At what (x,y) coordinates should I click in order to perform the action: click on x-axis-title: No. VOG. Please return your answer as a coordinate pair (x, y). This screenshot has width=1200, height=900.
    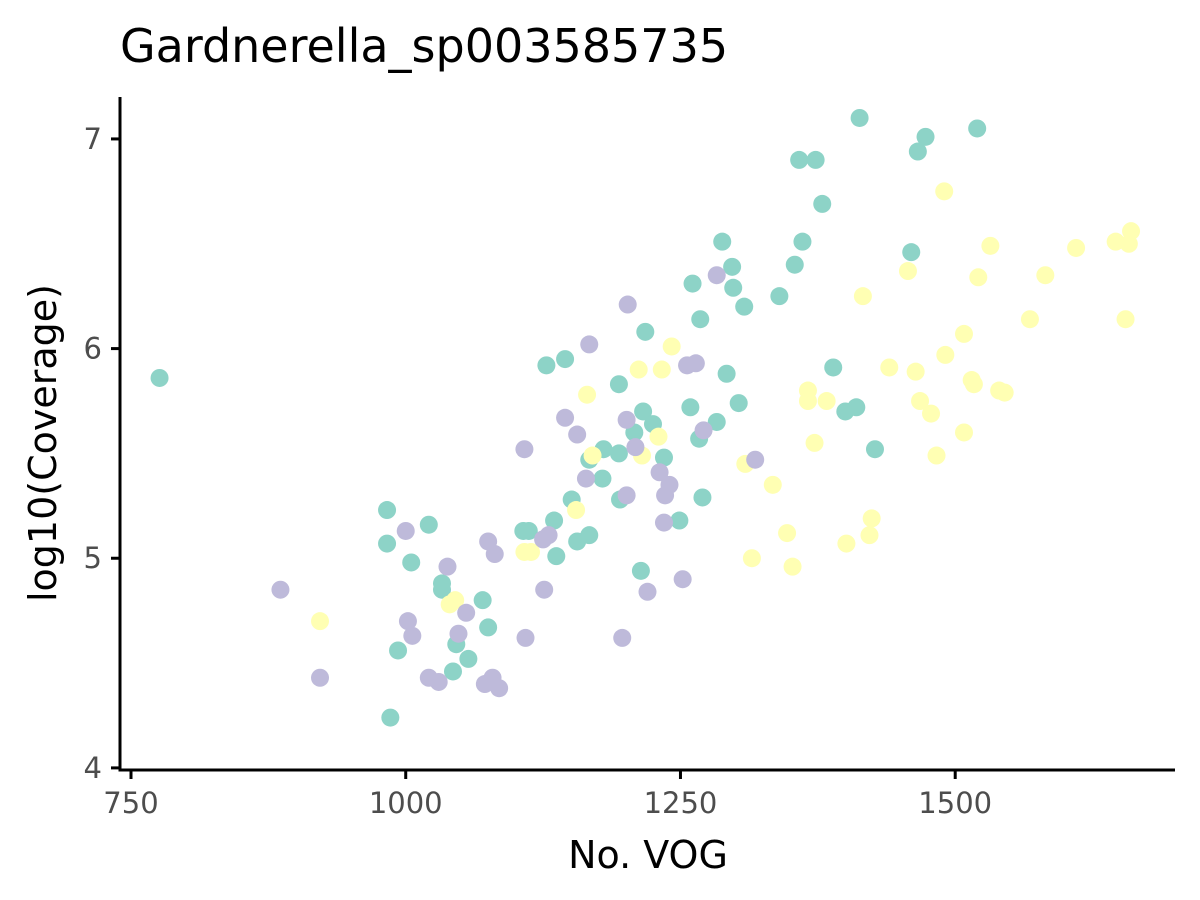
    Looking at the image, I should click on (648, 855).